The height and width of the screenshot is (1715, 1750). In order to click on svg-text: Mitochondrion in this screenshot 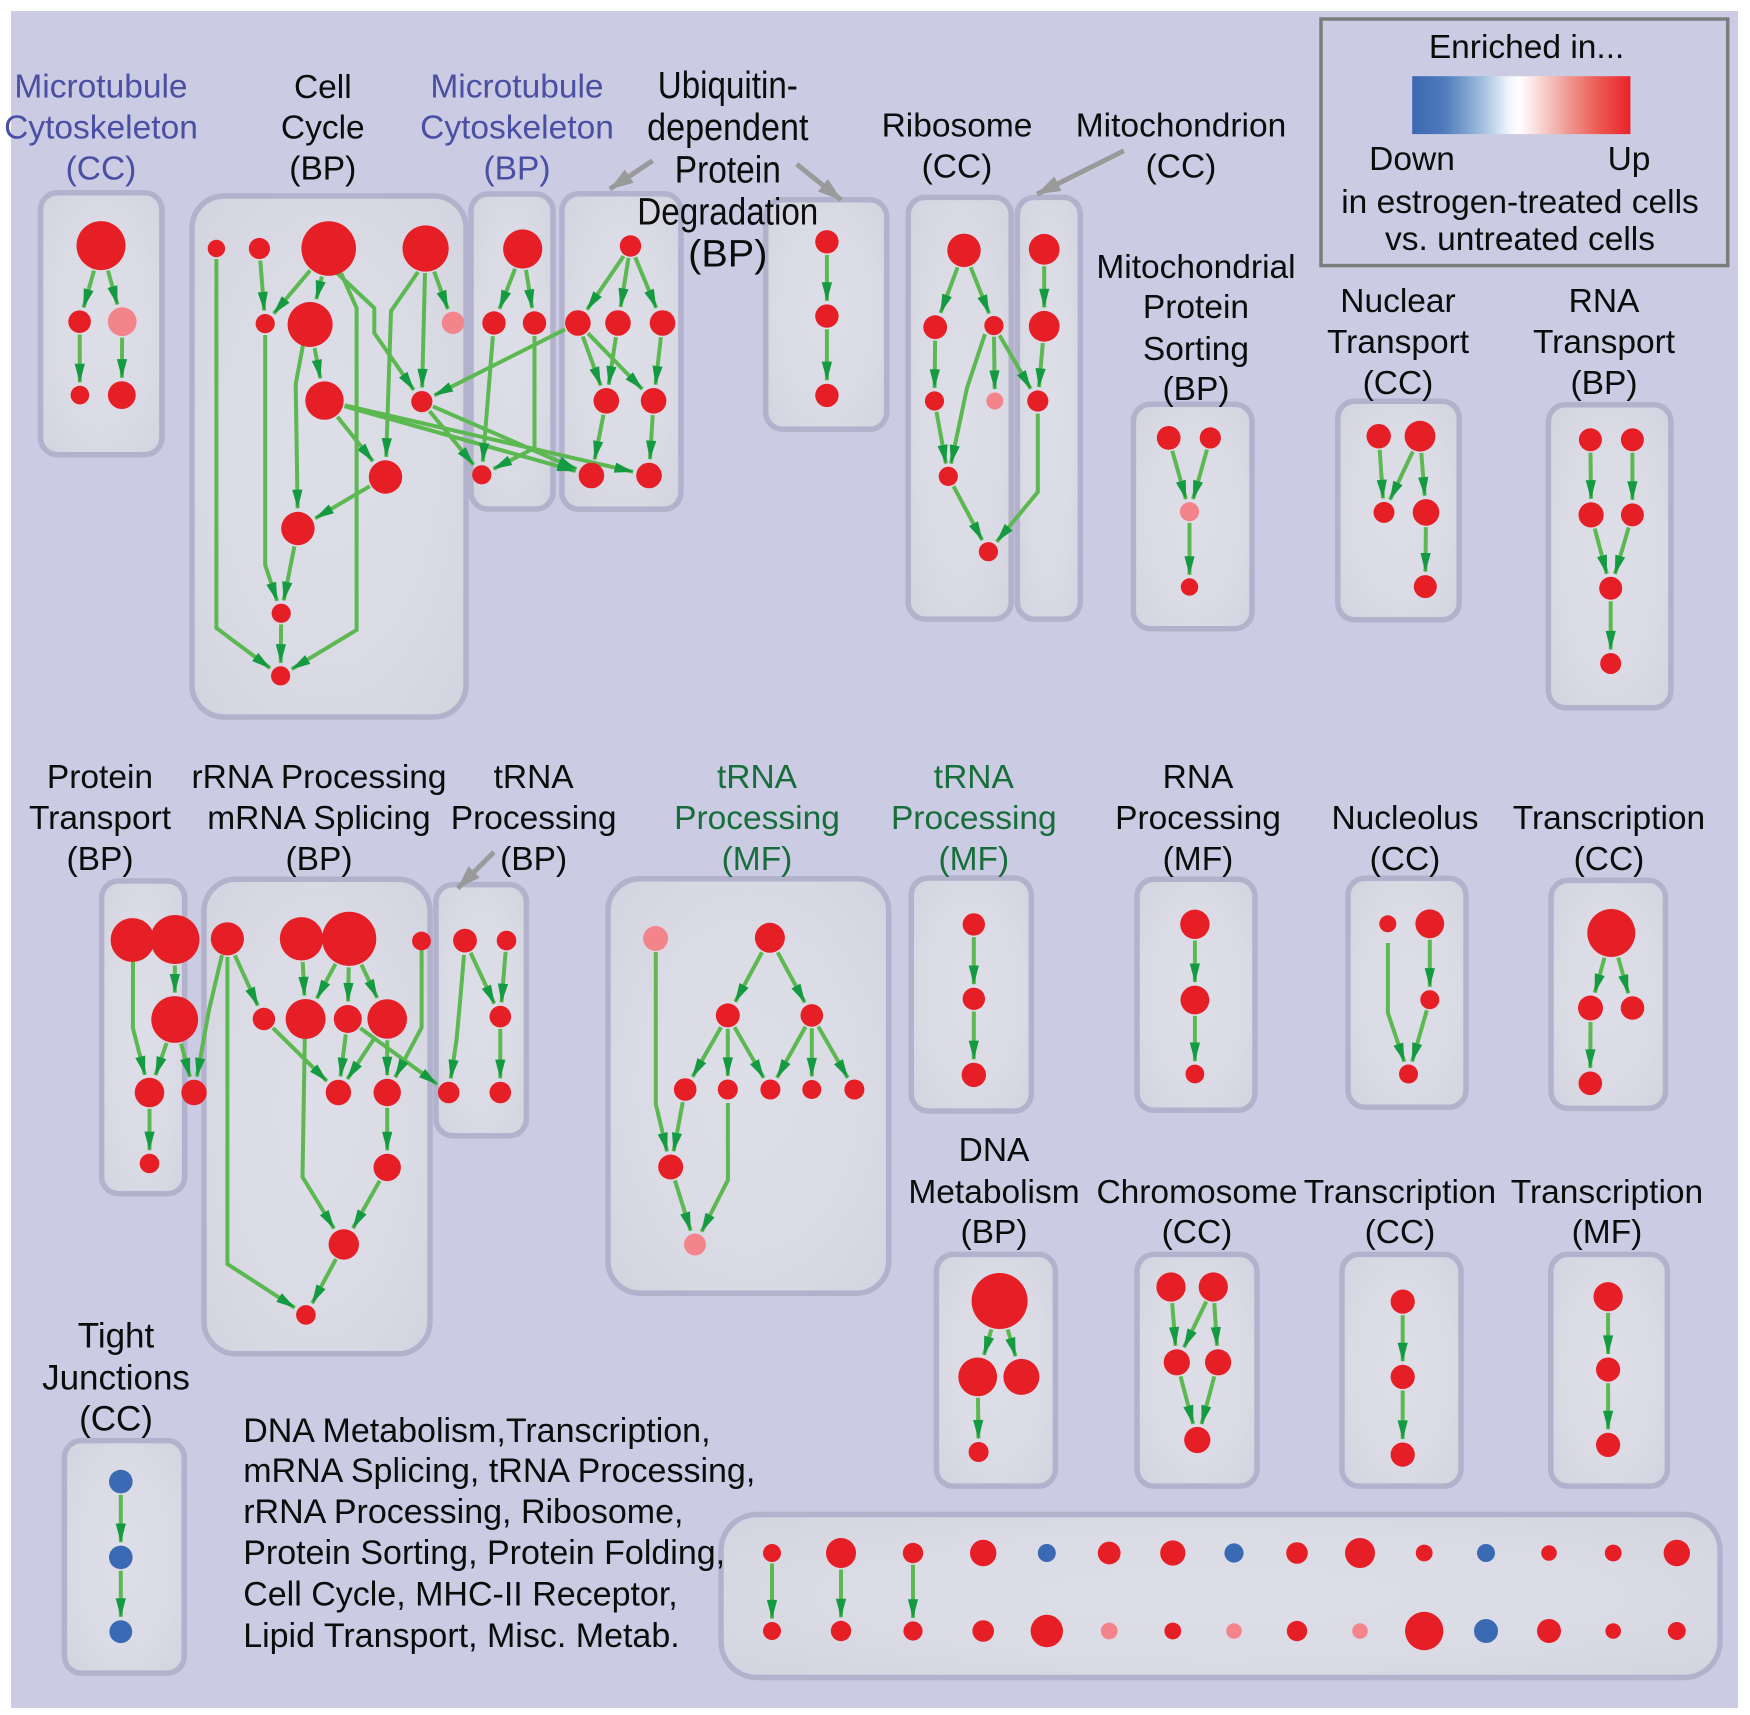, I will do `click(1181, 126)`.